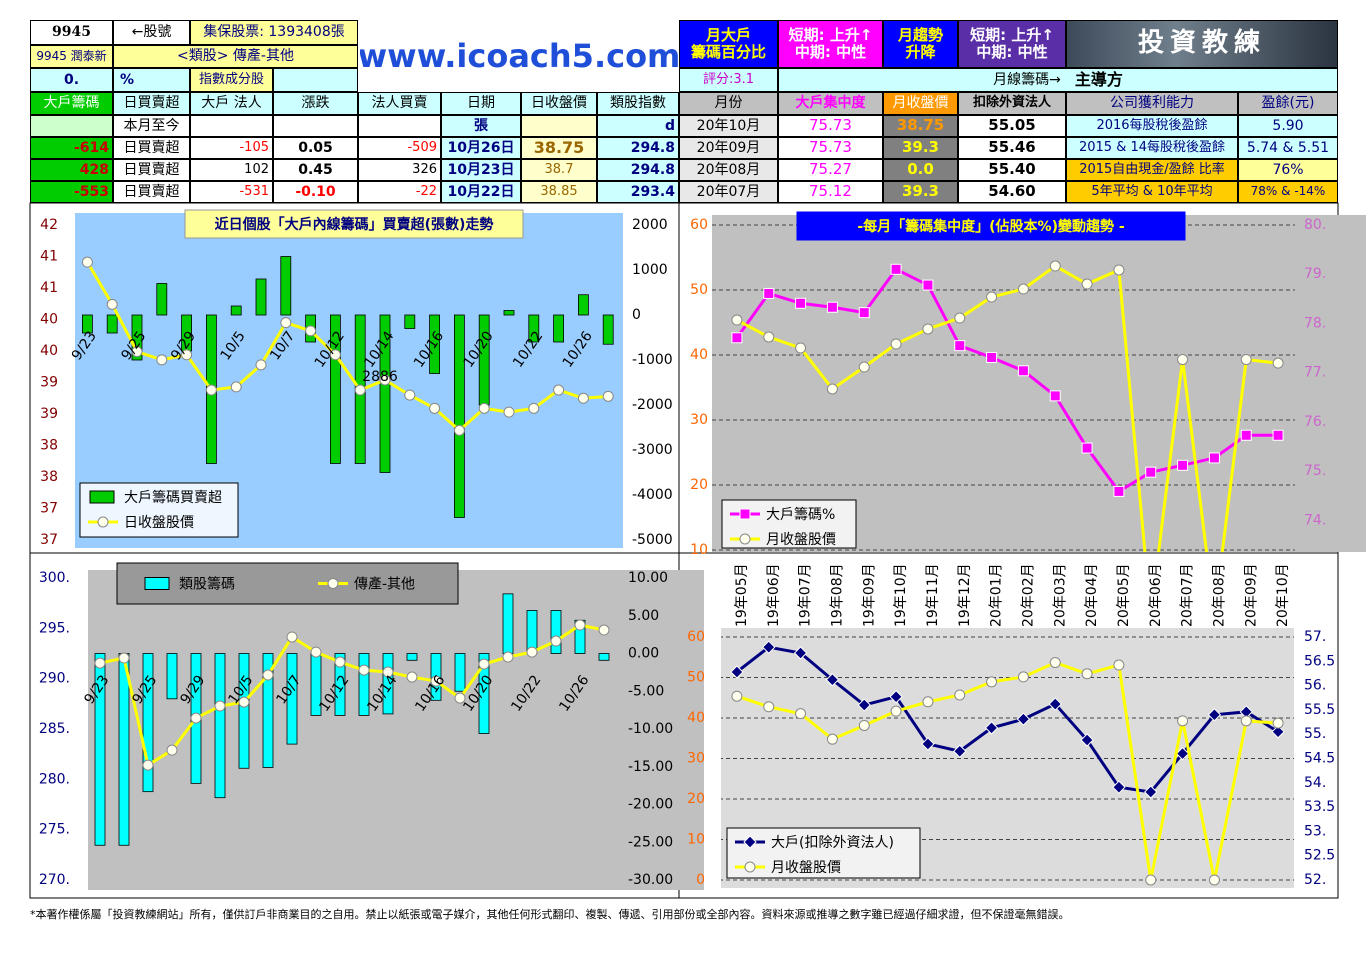 The height and width of the screenshot is (967, 1366). Describe the element at coordinates (1012, 192) in the screenshot. I see `table-cell: 54.60` at that location.